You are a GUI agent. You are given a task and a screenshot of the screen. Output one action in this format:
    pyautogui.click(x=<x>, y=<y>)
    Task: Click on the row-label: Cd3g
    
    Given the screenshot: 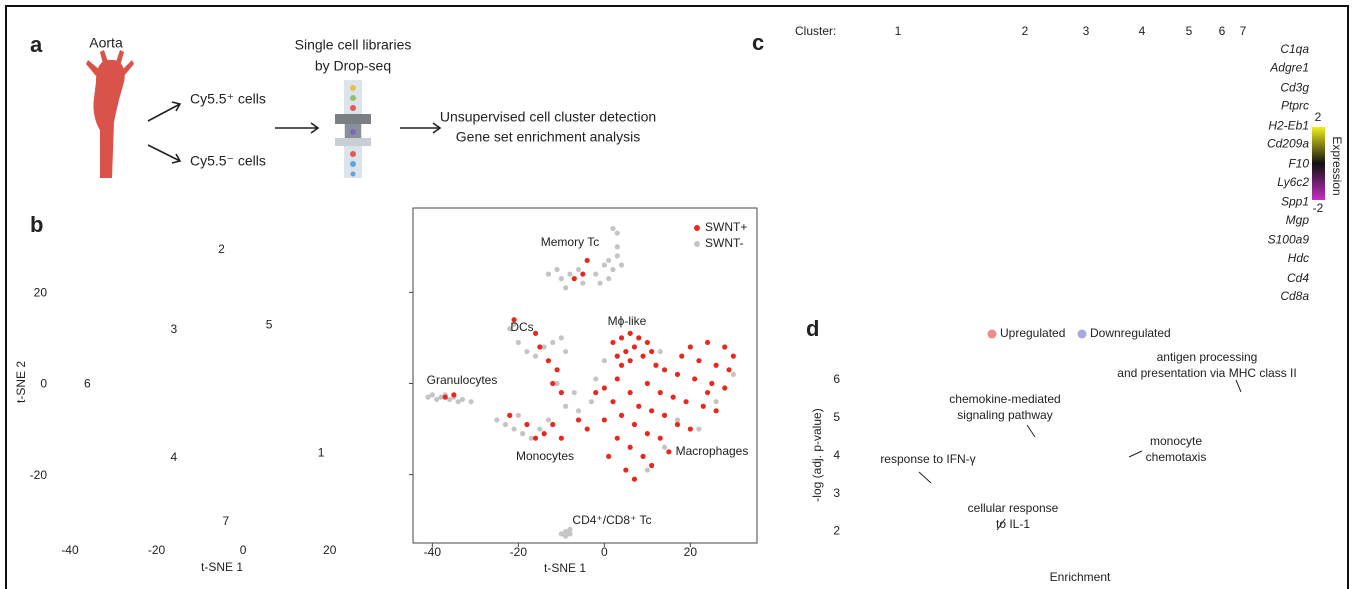 What is the action you would take?
    pyautogui.click(x=1294, y=87)
    